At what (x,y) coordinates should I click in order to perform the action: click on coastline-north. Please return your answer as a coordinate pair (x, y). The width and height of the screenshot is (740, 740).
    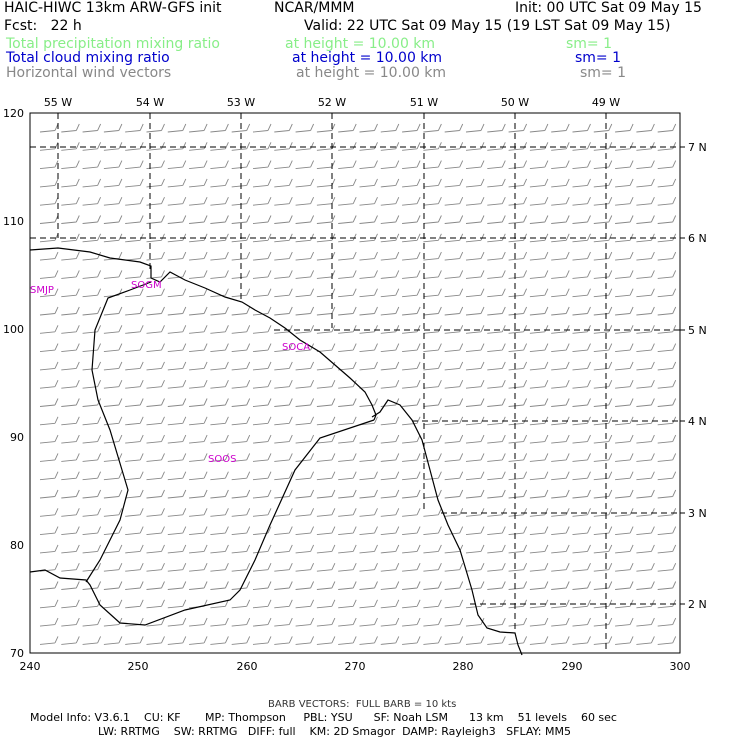
    Looking at the image, I should click on (203, 334).